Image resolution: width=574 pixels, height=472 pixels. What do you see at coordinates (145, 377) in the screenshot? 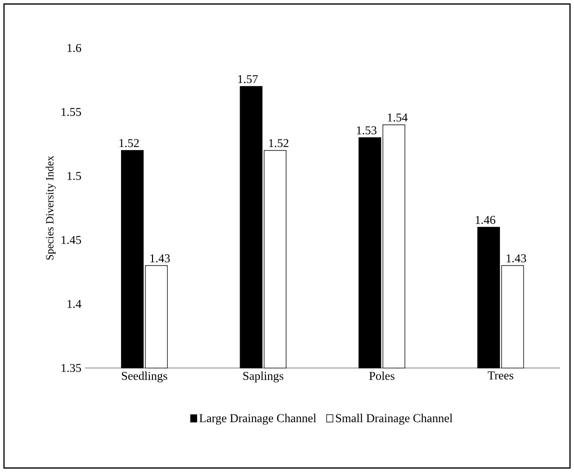
I see `x-tick-label: Seedlings` at bounding box center [145, 377].